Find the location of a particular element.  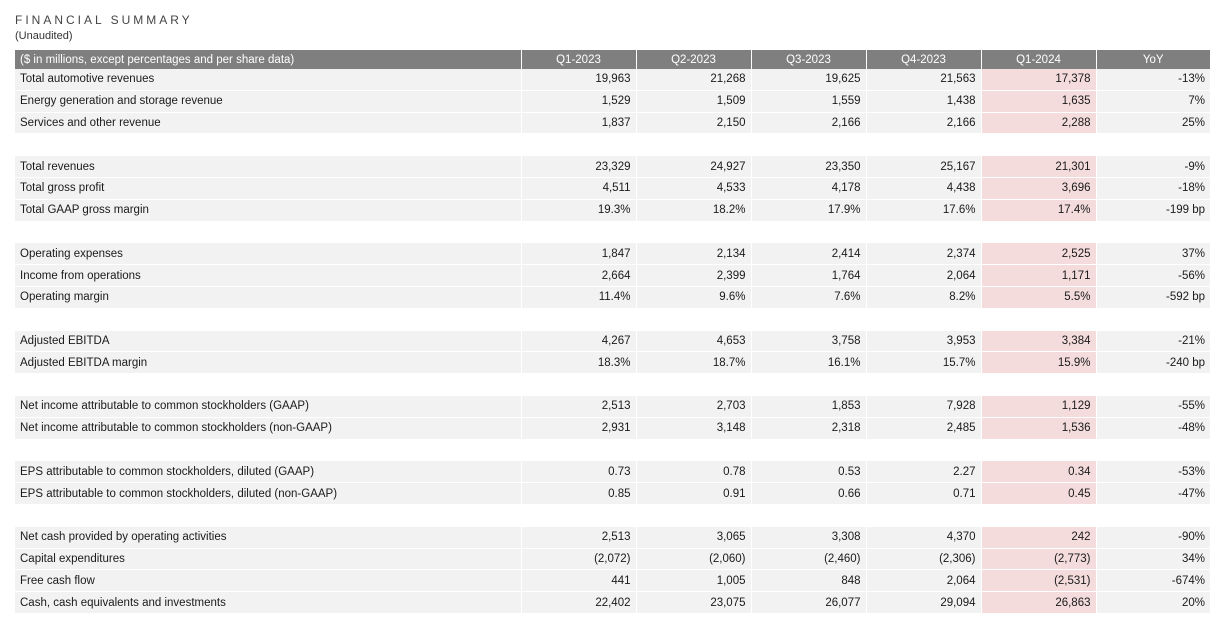

value-cell: 8.2% is located at coordinates (924, 297).